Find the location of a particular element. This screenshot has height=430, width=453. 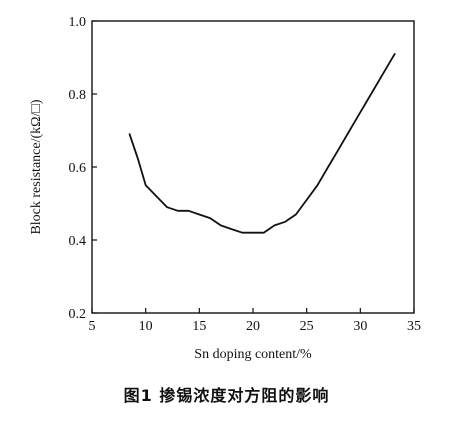

y-tick-label: 0.8 is located at coordinates (78, 95).